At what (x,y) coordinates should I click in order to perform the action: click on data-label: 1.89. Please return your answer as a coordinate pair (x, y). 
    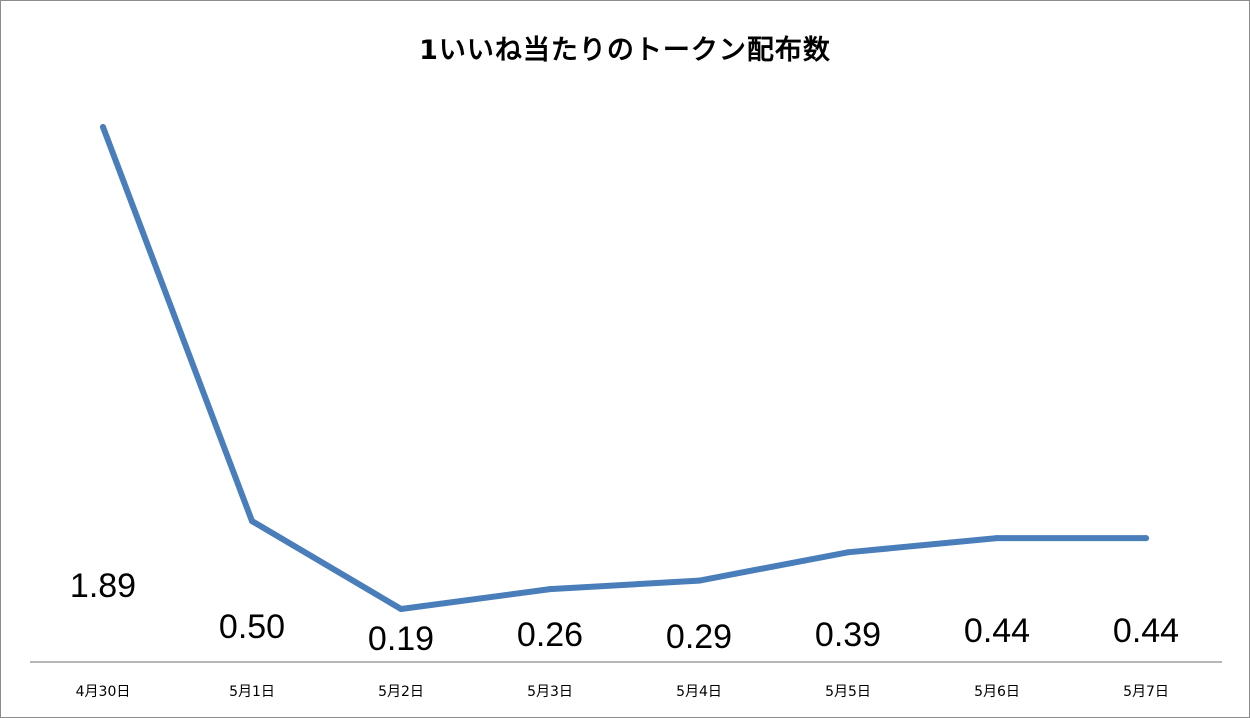
    Looking at the image, I should click on (103, 586).